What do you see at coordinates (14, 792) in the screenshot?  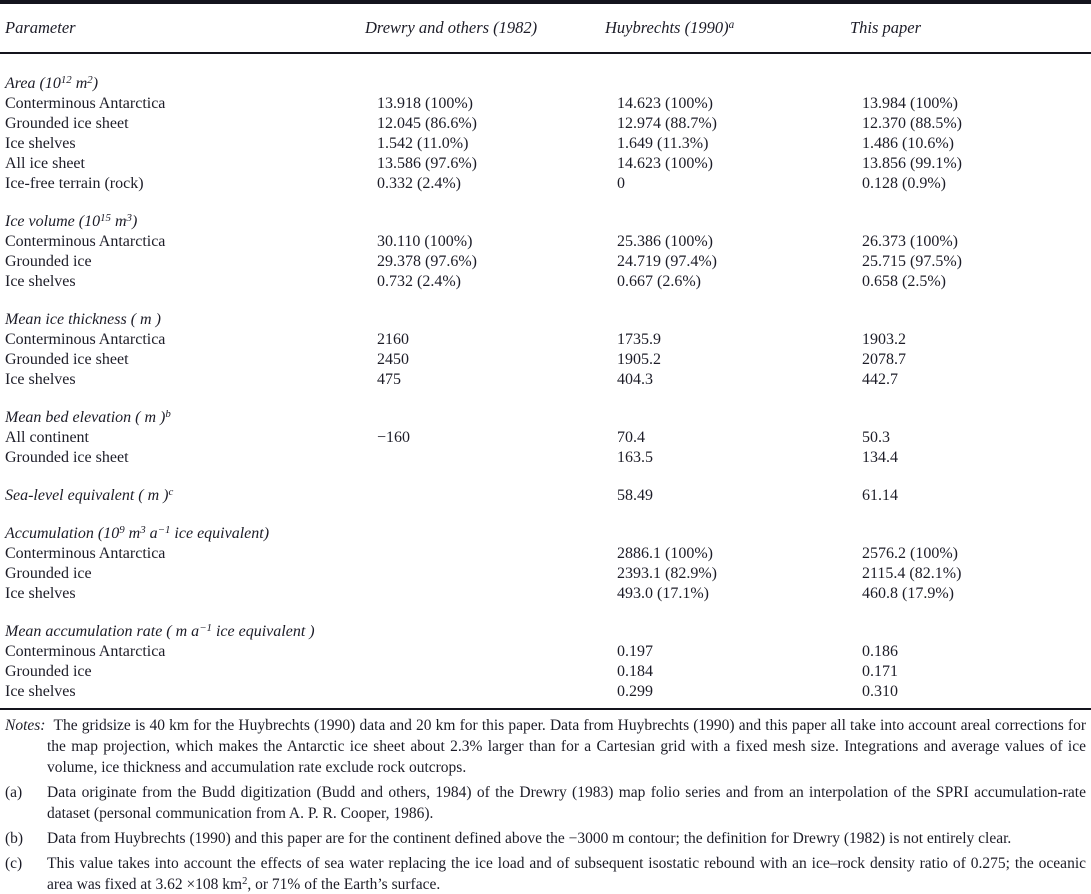 I see `footnote-marker: (a)` at bounding box center [14, 792].